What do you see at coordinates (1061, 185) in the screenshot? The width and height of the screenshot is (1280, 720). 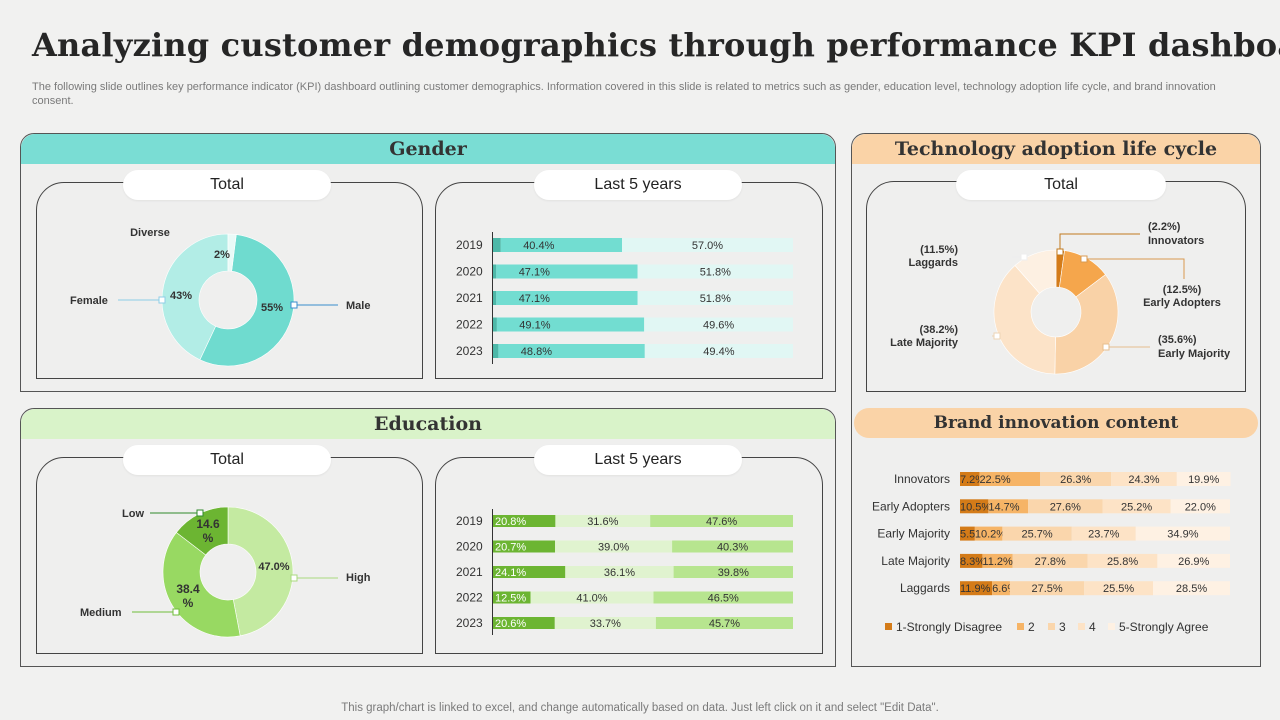 I see `tech-total-title: Total` at bounding box center [1061, 185].